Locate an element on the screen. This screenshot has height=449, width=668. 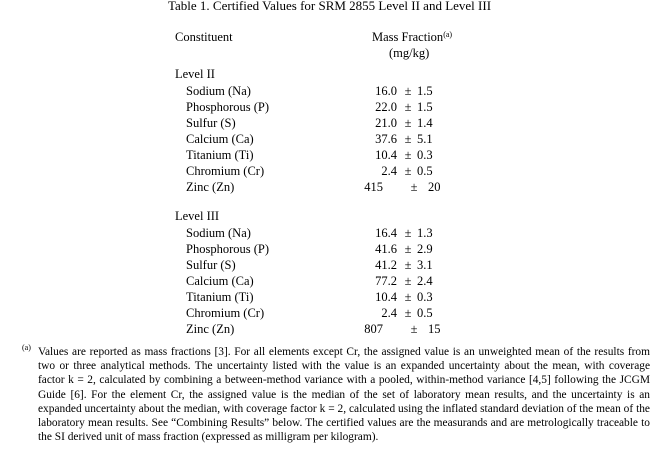
uncertainty: 3.1 is located at coordinates (425, 265).